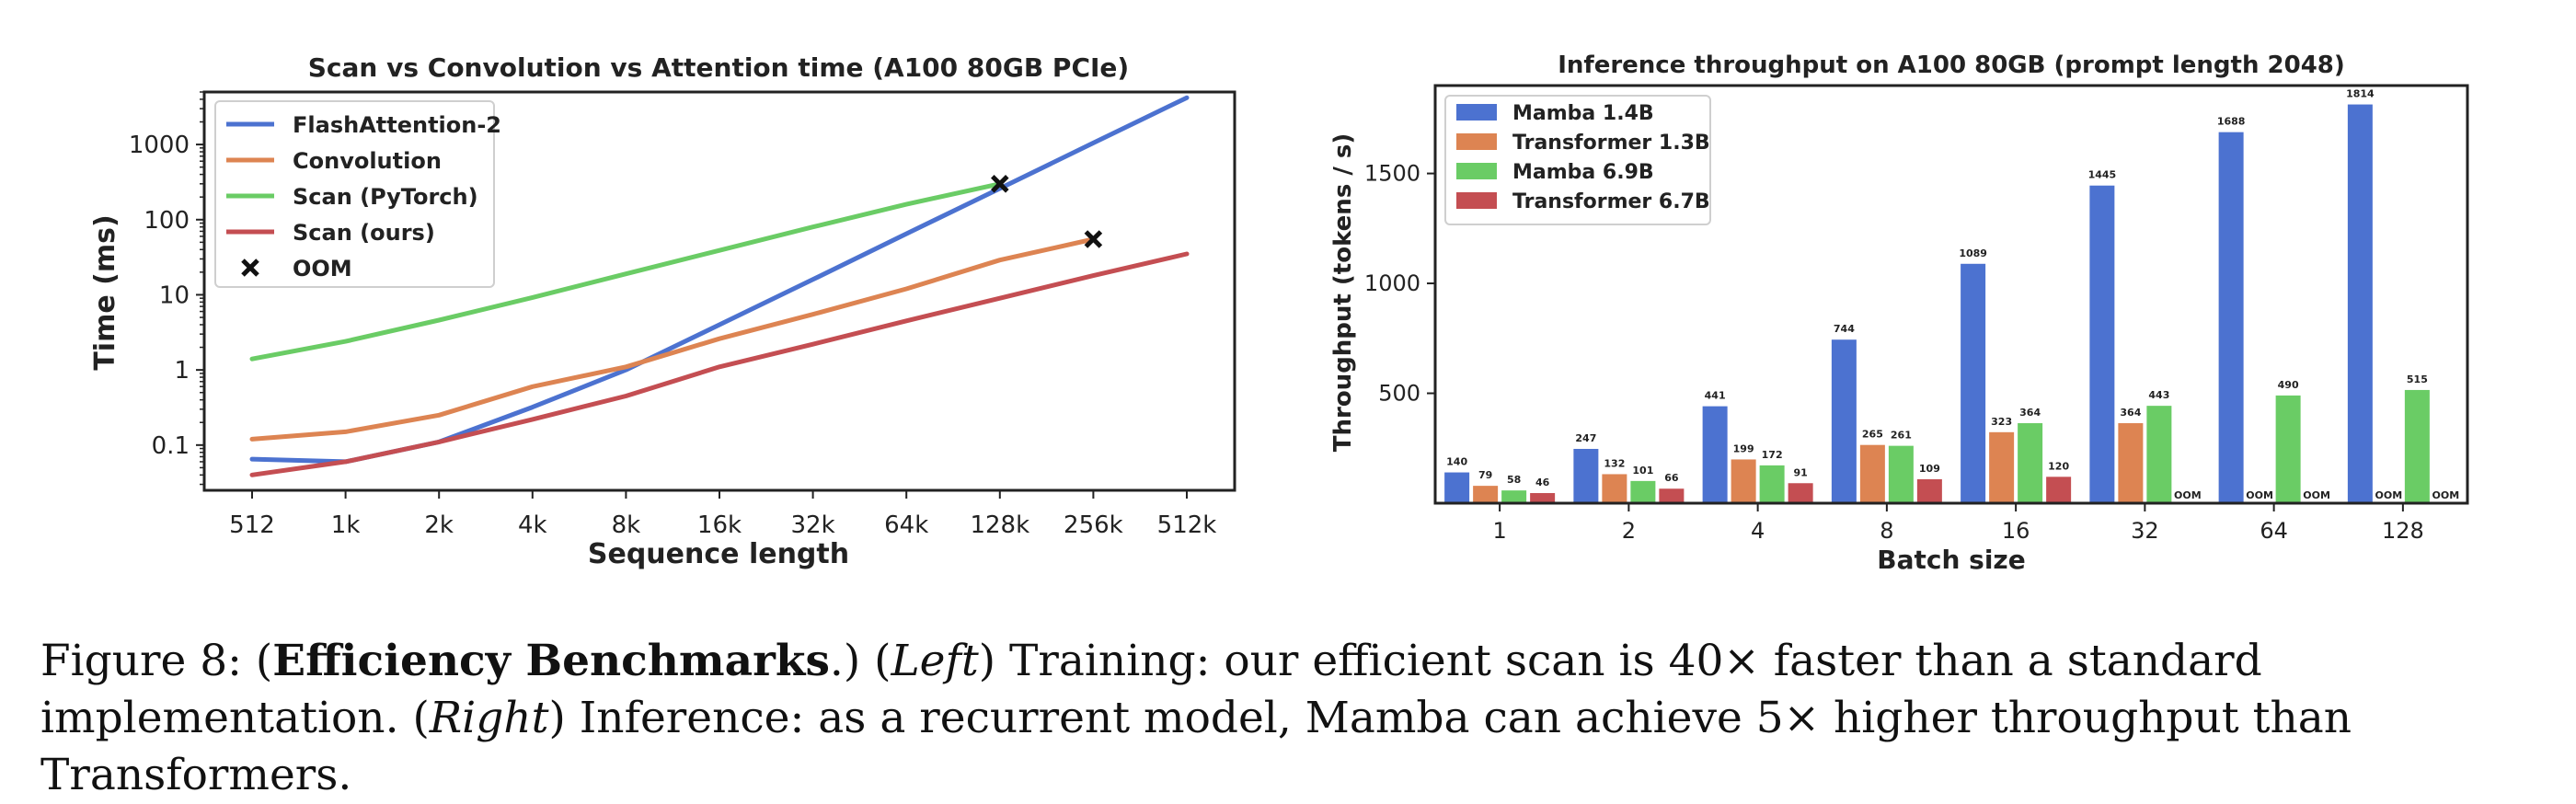  Describe the element at coordinates (1542, 482) in the screenshot. I see `bar-value-label: 46` at that location.